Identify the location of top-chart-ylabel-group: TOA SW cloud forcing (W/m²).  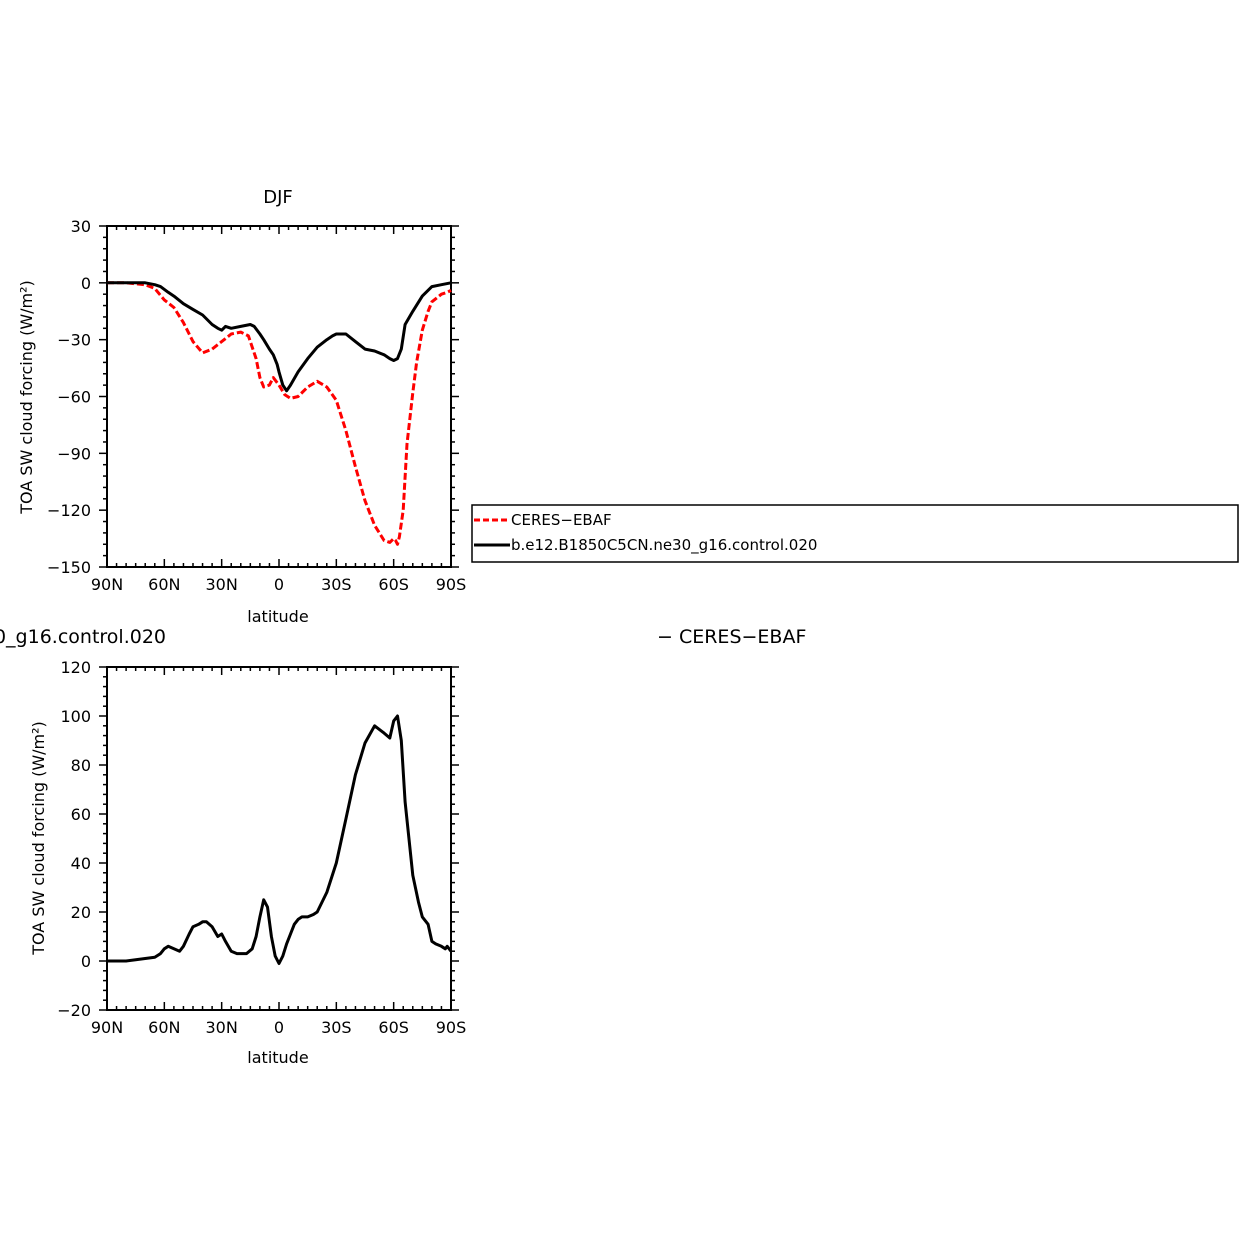
(26, 397).